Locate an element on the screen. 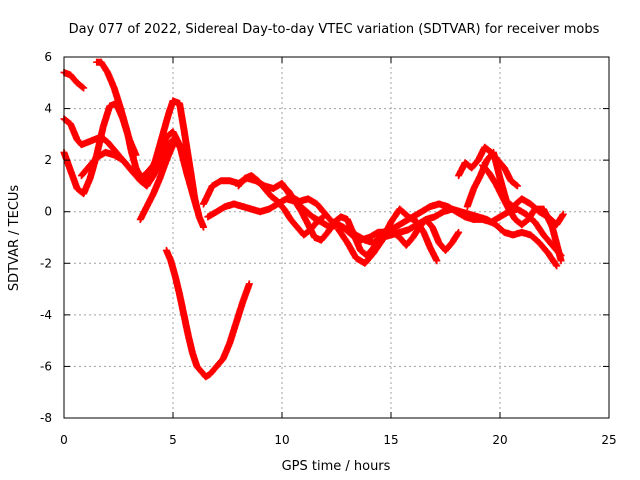  series-arc-m is located at coordinates (488, 166).